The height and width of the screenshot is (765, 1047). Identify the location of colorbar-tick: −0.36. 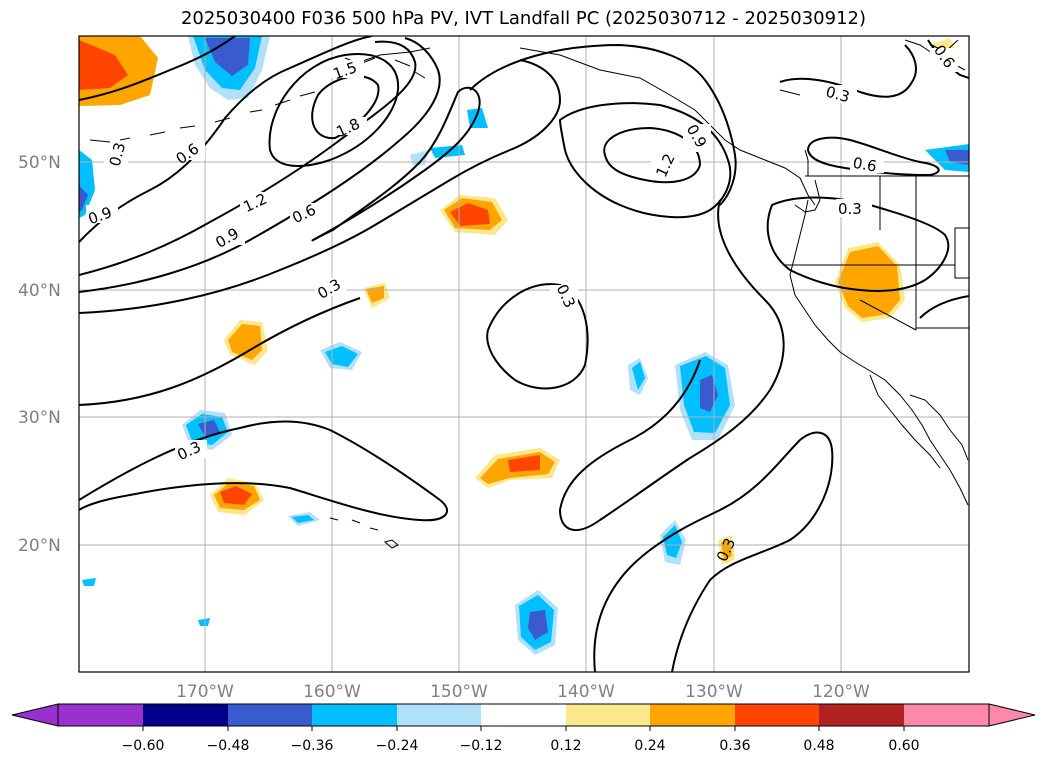
(312, 746).